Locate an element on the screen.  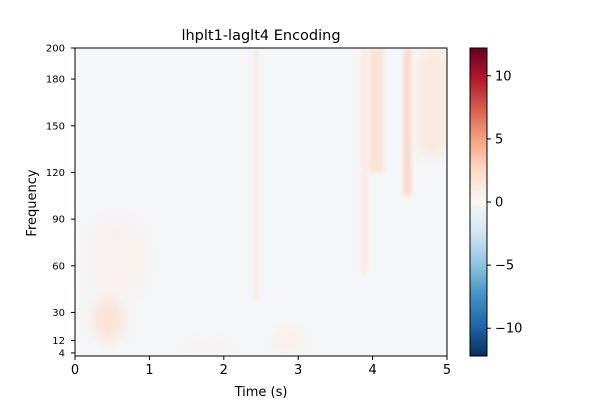
colorbar: −10 −5 0 5 10 is located at coordinates (495, 202).